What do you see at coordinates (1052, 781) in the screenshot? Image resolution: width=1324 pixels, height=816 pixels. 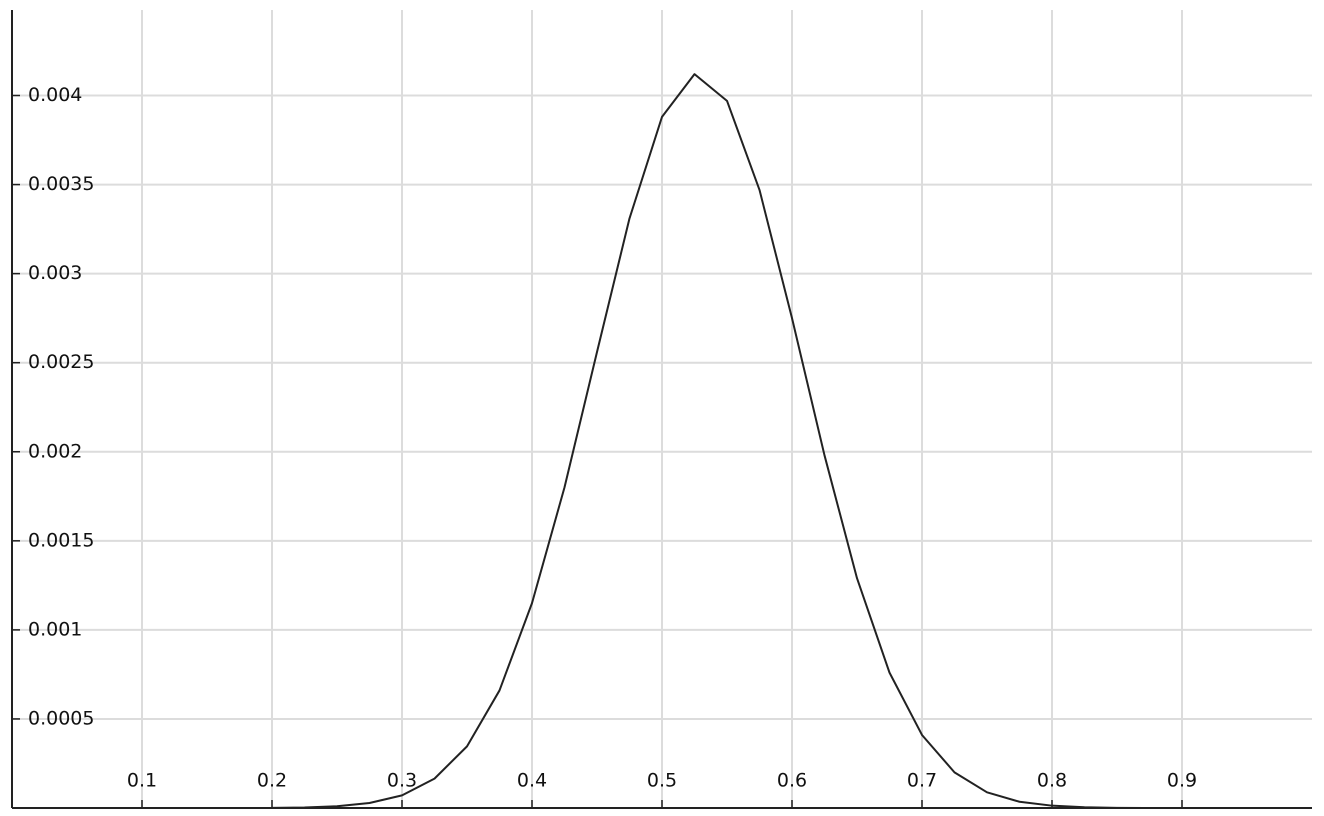 I see `x-tick-label: 0.8` at bounding box center [1052, 781].